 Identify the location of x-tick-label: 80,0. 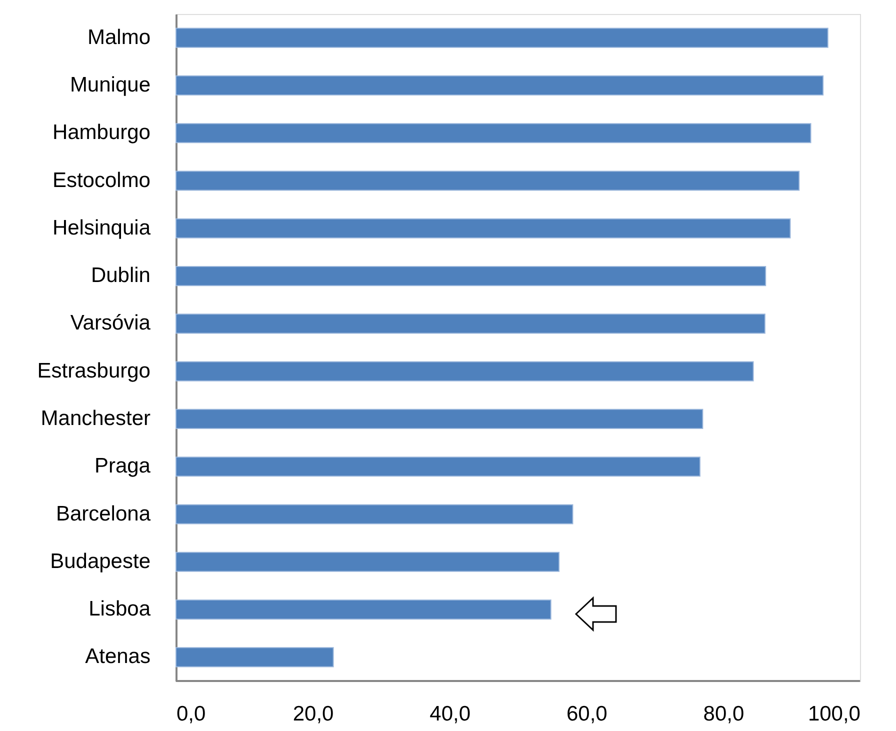
(723, 714).